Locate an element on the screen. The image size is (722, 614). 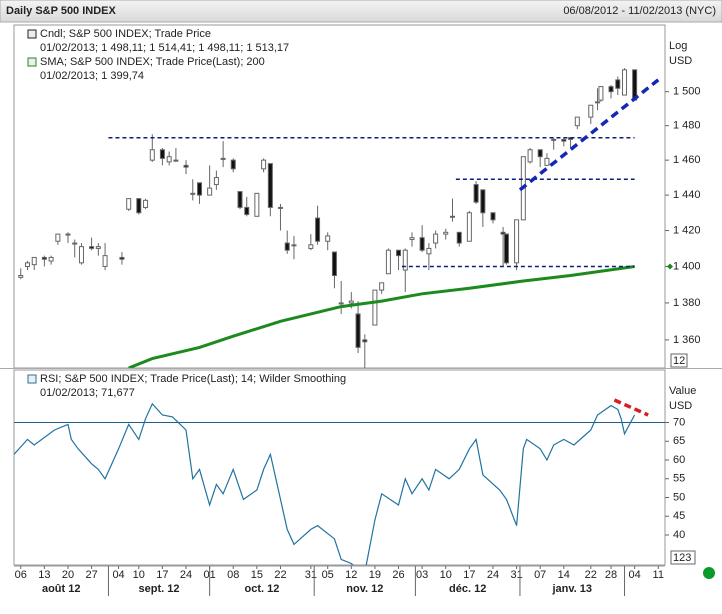
x-tick-label: 14 is located at coordinates (564, 575).